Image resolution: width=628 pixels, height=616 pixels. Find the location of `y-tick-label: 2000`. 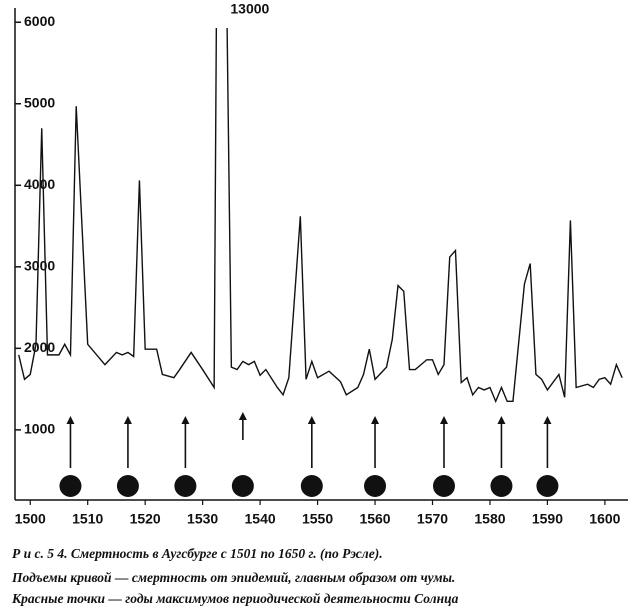

y-tick-label: 2000 is located at coordinates (39, 347).